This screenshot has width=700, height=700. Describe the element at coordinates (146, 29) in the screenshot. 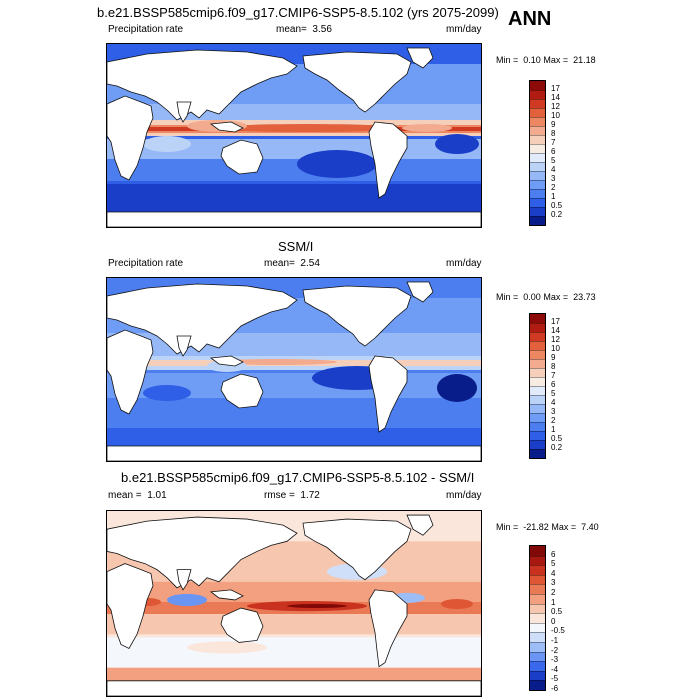

I see `panel1-variable-label: Precipitation rate` at that location.